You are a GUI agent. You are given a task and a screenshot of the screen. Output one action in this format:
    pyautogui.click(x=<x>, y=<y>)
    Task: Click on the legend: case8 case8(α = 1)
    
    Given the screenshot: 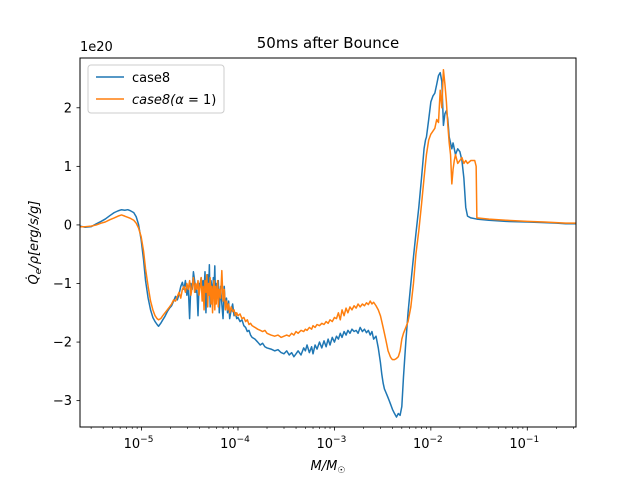 What is the action you would take?
    pyautogui.click(x=156, y=89)
    